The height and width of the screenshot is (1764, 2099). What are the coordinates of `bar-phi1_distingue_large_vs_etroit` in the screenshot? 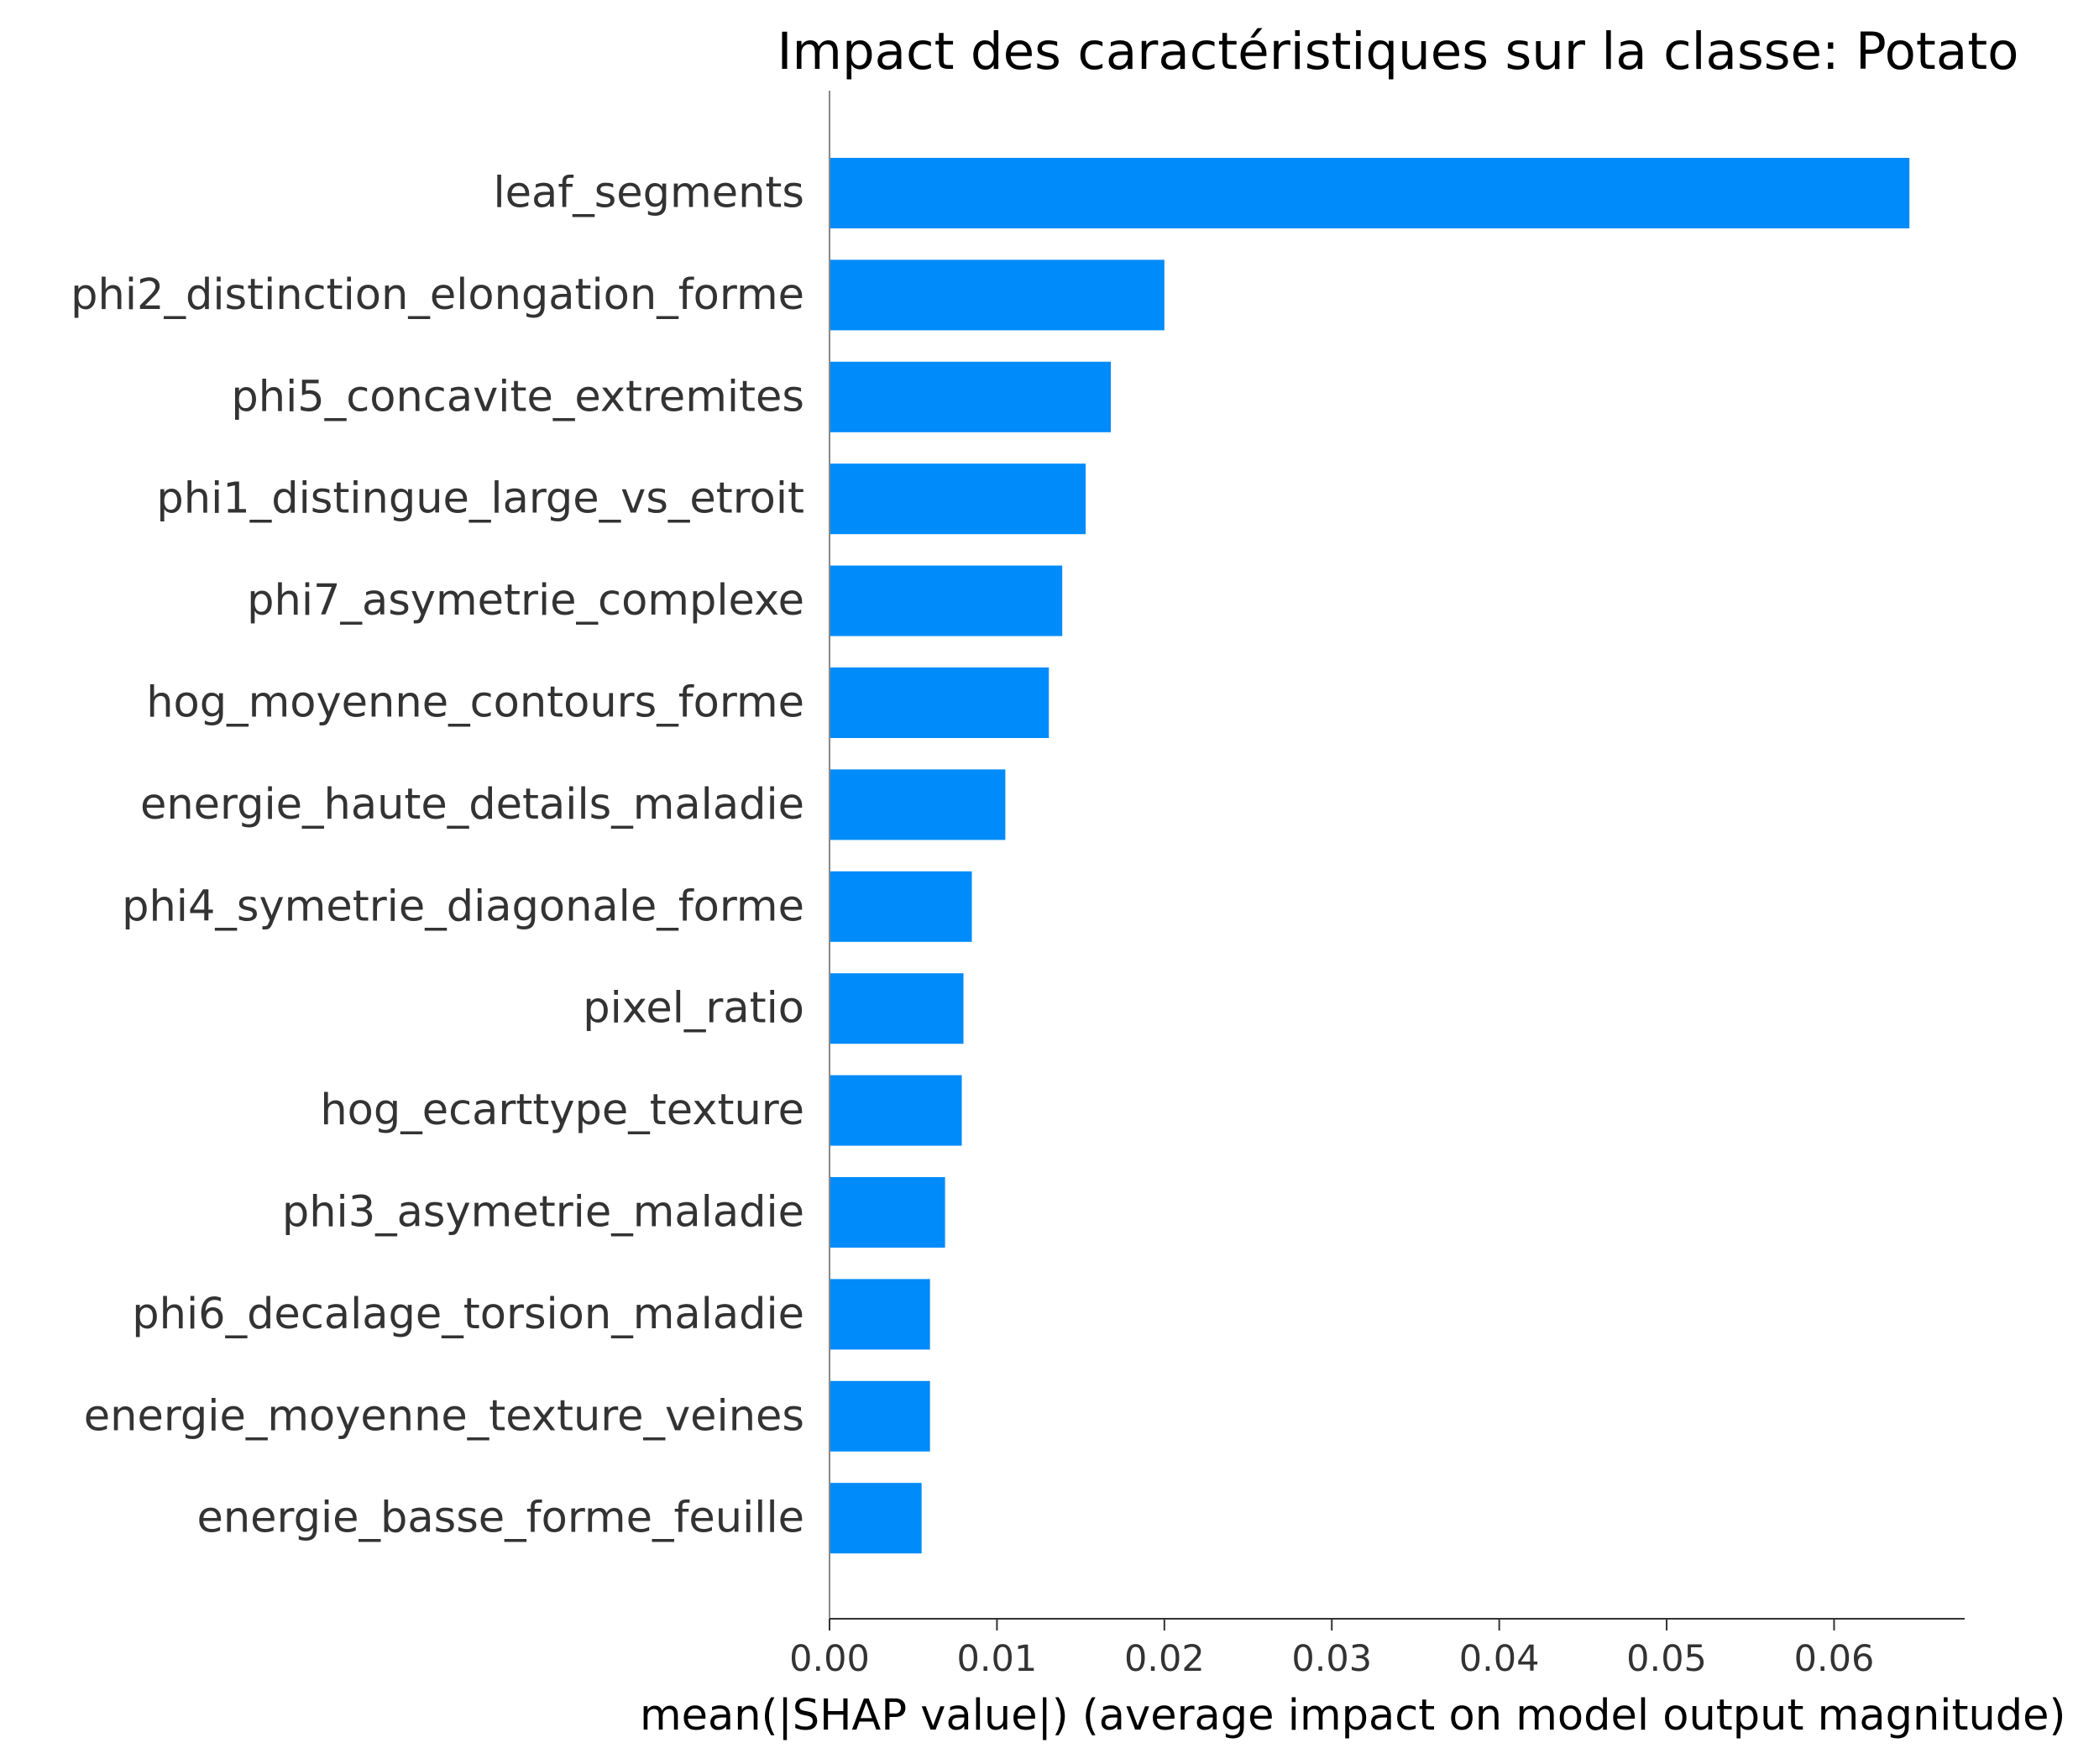 It's located at (958, 499).